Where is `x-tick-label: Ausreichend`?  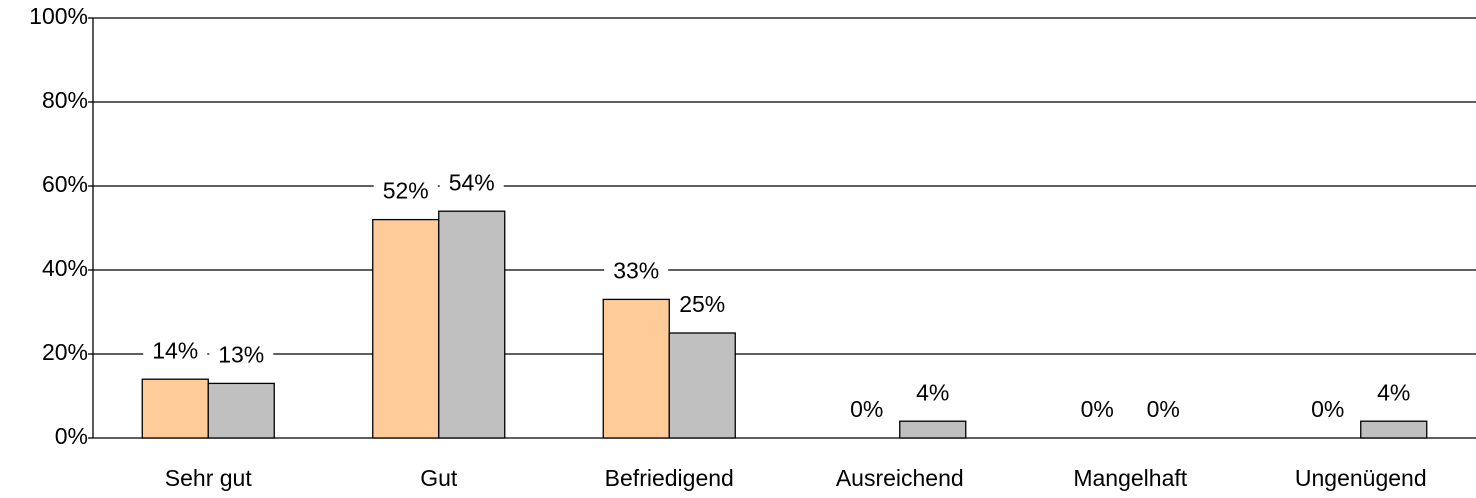 x-tick-label: Ausreichend is located at coordinates (900, 478).